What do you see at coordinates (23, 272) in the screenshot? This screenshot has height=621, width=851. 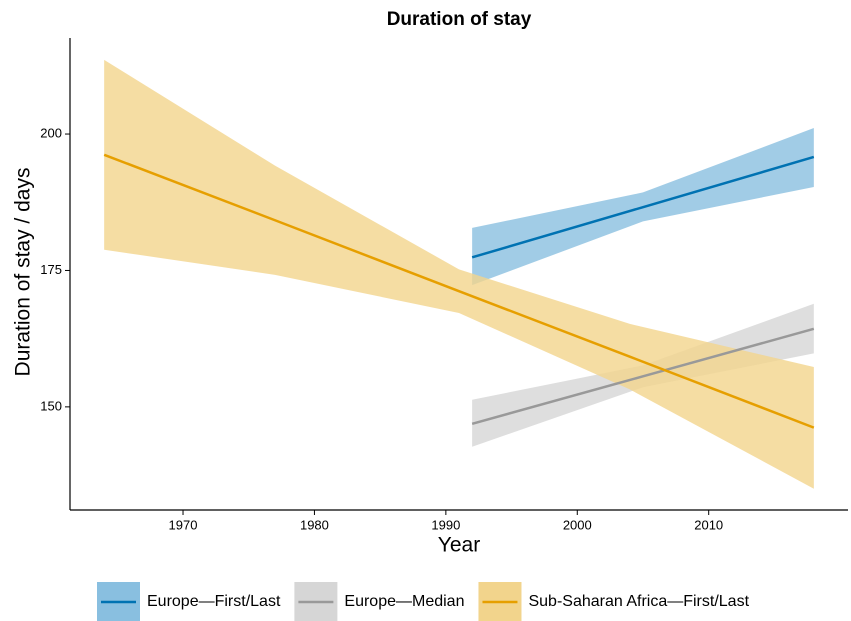 I see `y-axis-label: Duration of stay / days` at bounding box center [23, 272].